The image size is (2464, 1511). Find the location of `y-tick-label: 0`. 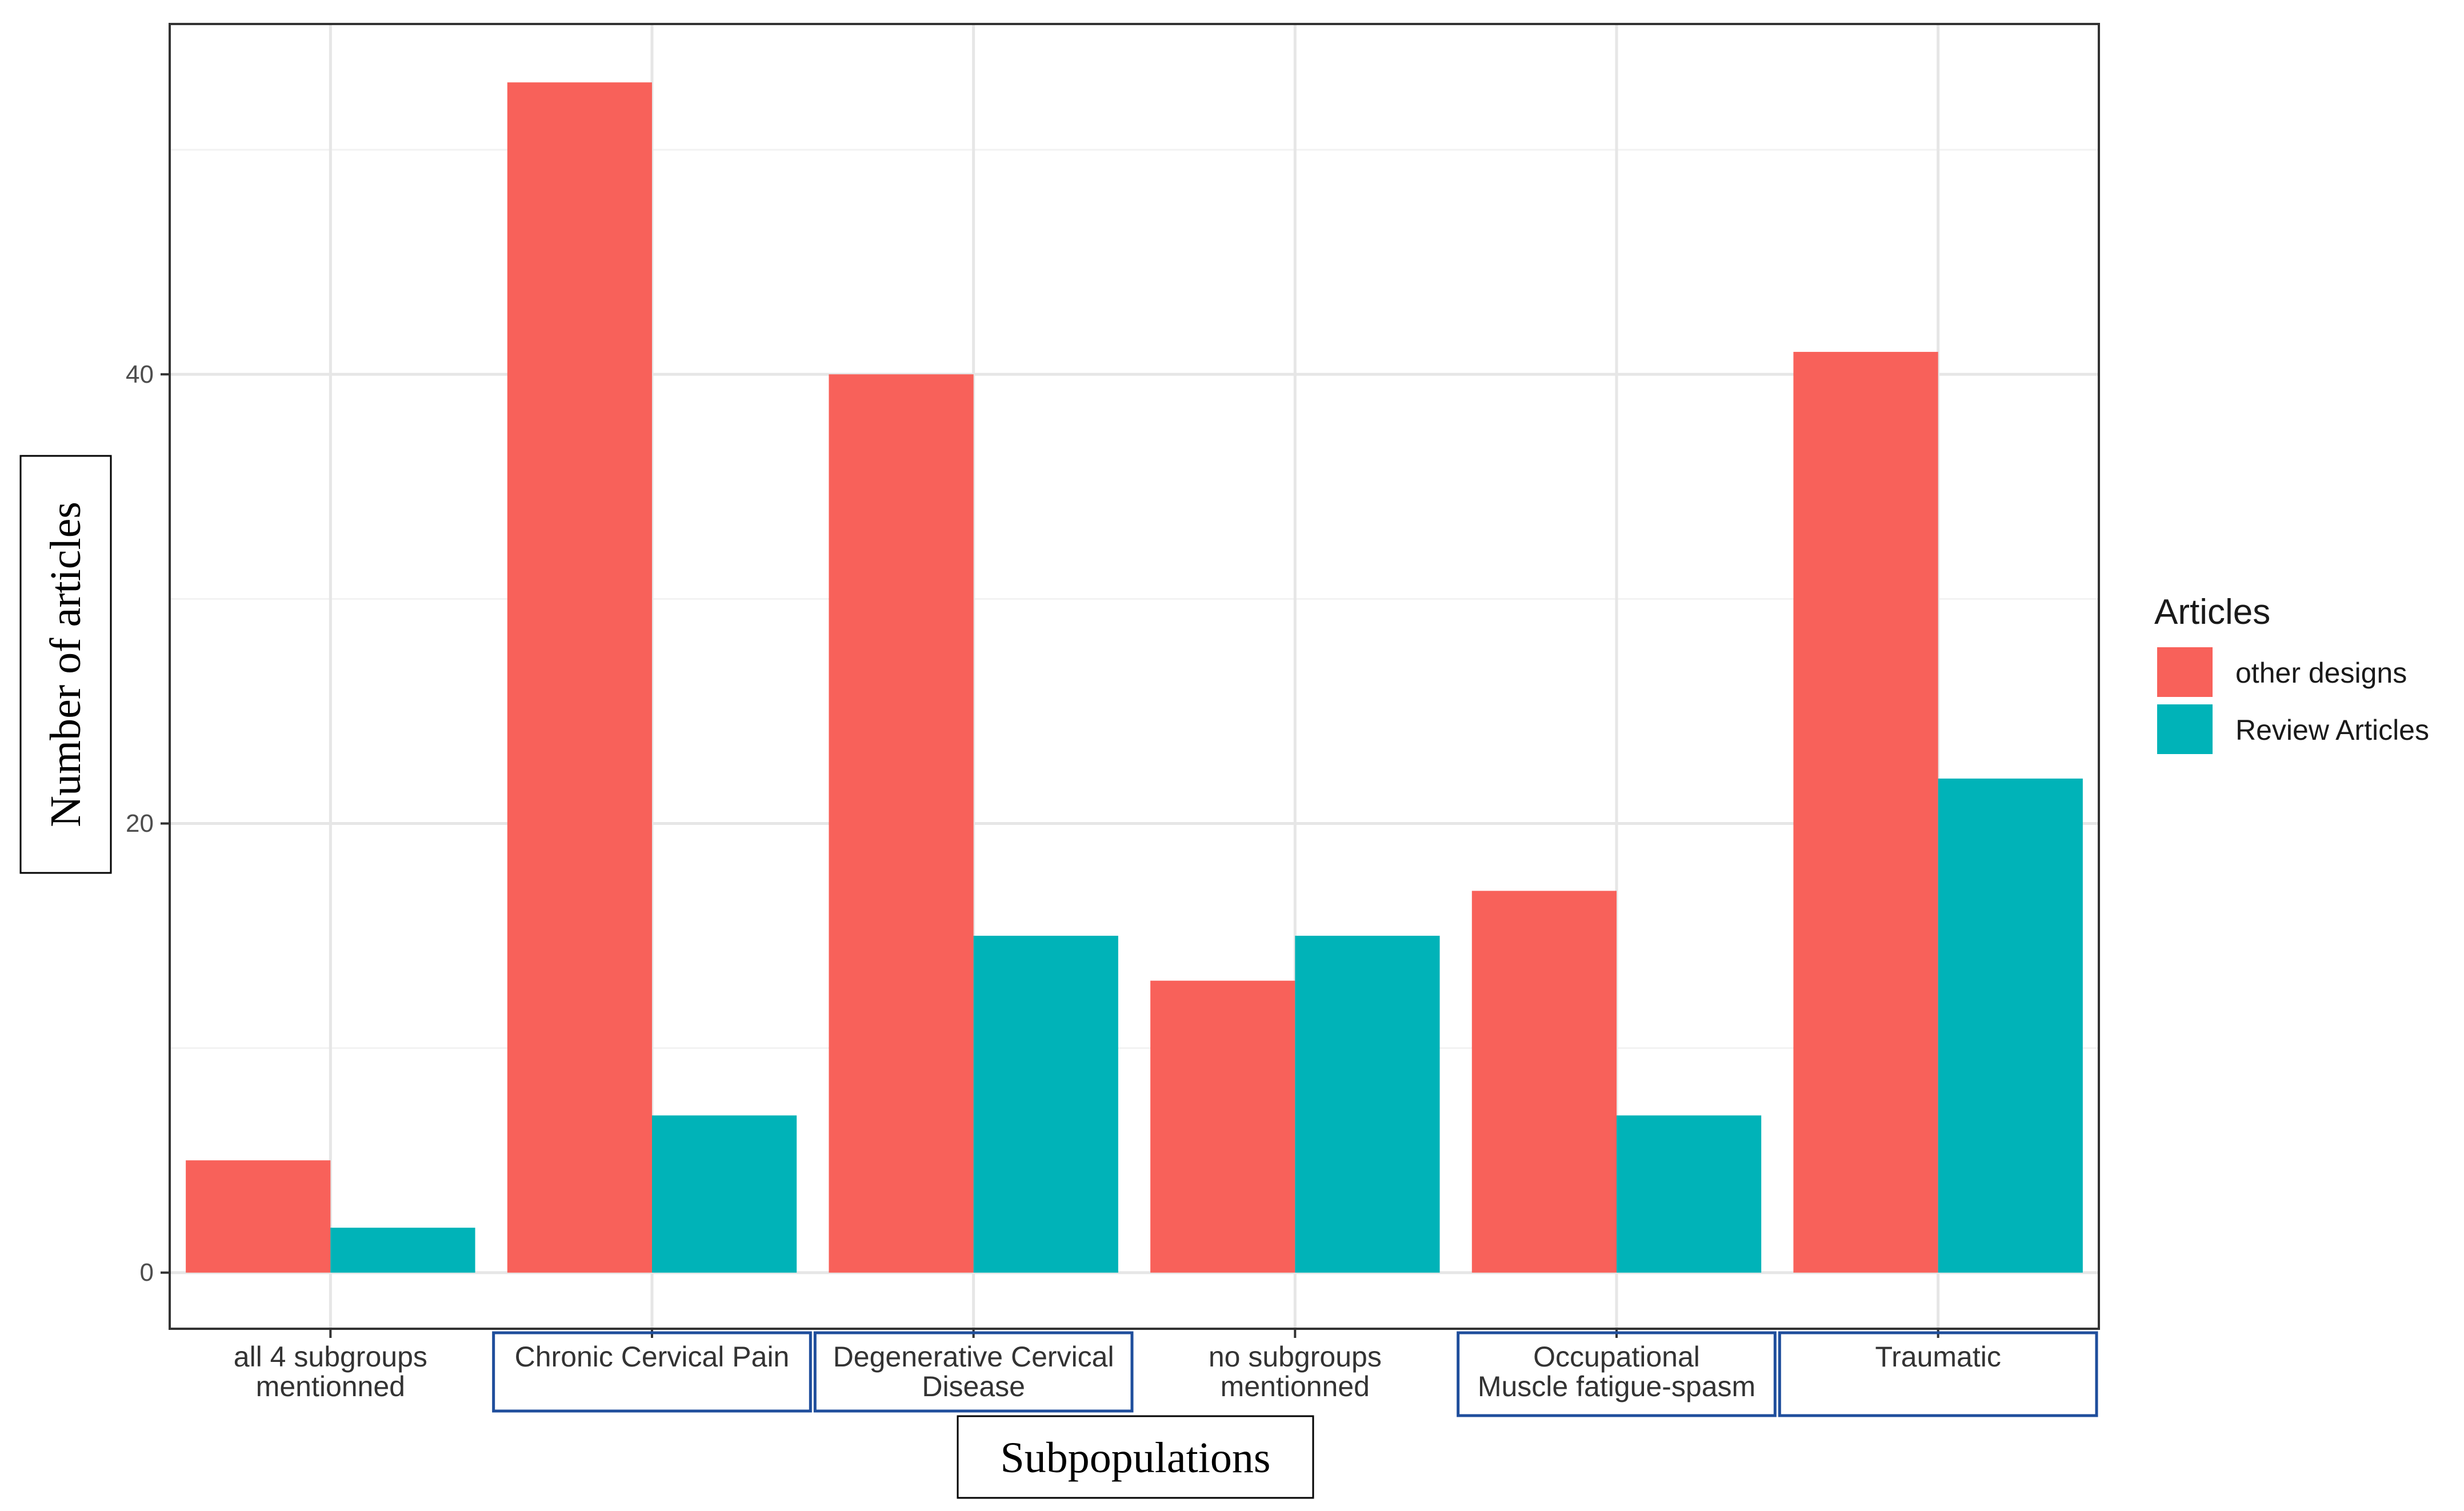

y-tick-label: 0 is located at coordinates (147, 1272).